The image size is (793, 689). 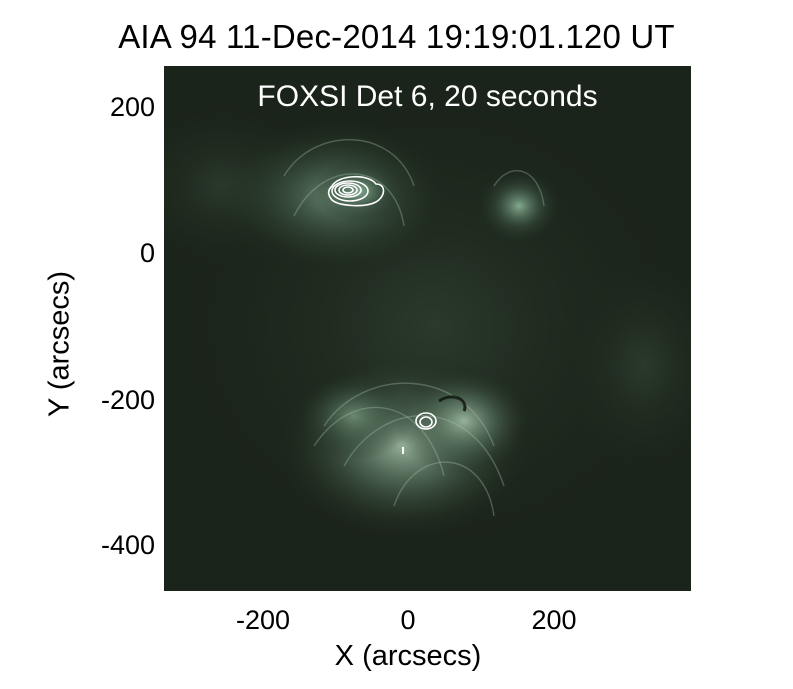 I want to click on x-tick-label: 0, so click(x=408, y=620).